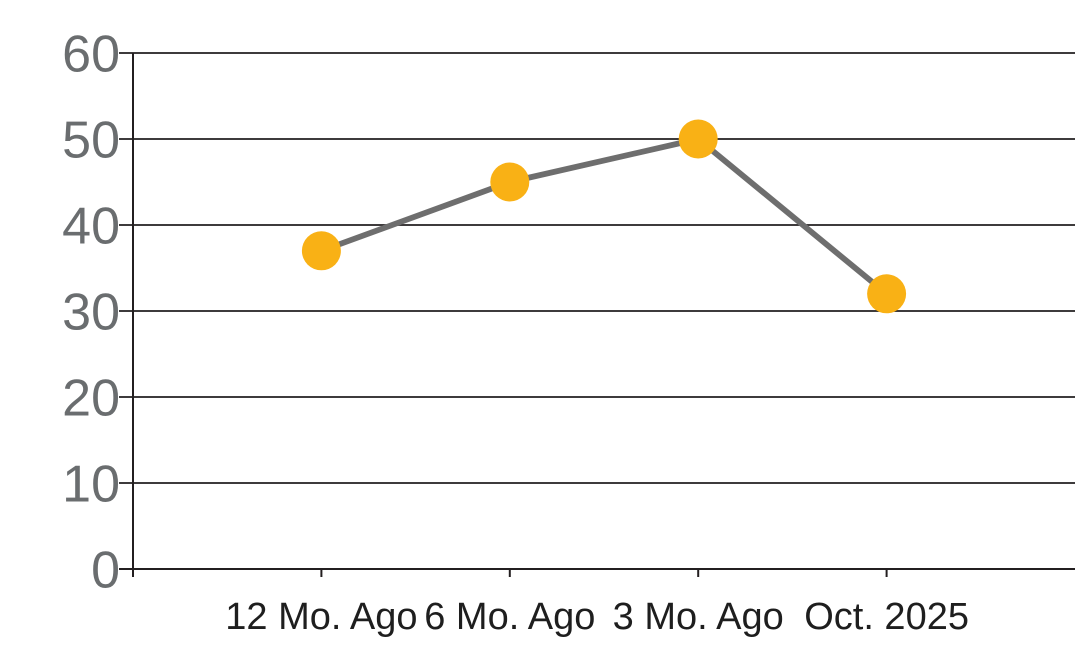 The width and height of the screenshot is (1078, 663). What do you see at coordinates (91, 141) in the screenshot?
I see `y-axis-tick-label: 50` at bounding box center [91, 141].